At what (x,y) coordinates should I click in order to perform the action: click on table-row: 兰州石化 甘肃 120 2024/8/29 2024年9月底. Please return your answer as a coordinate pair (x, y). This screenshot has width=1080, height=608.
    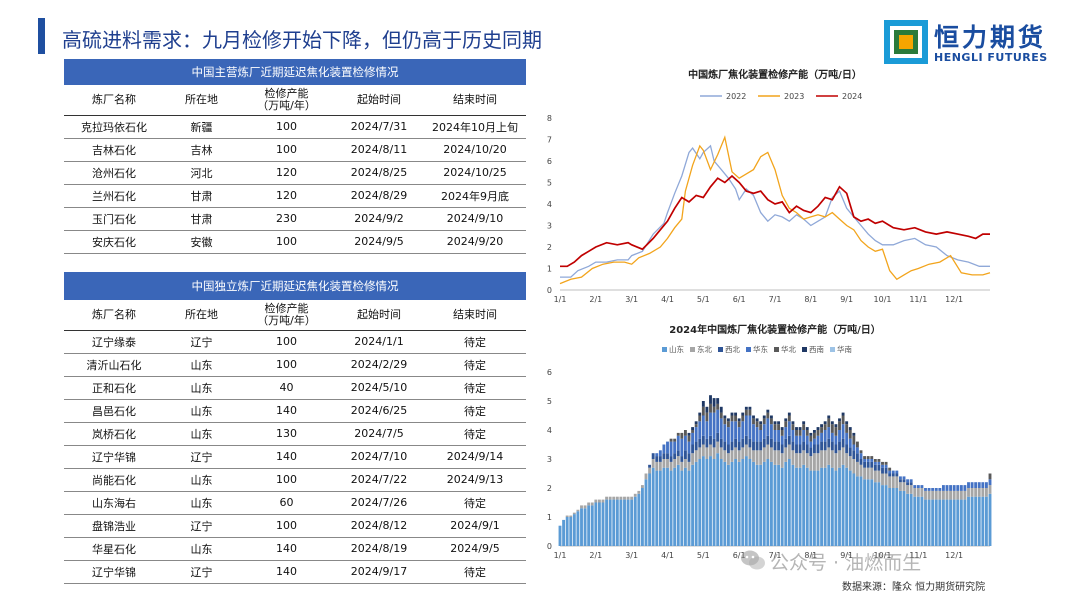
    Looking at the image, I should click on (295, 196).